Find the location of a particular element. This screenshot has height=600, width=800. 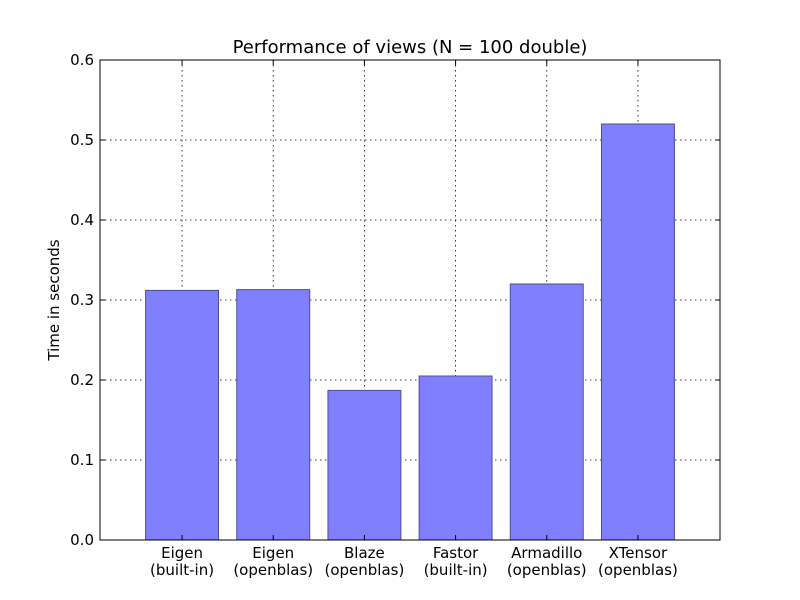

y-tick-label: 0.5 is located at coordinates (82, 140).